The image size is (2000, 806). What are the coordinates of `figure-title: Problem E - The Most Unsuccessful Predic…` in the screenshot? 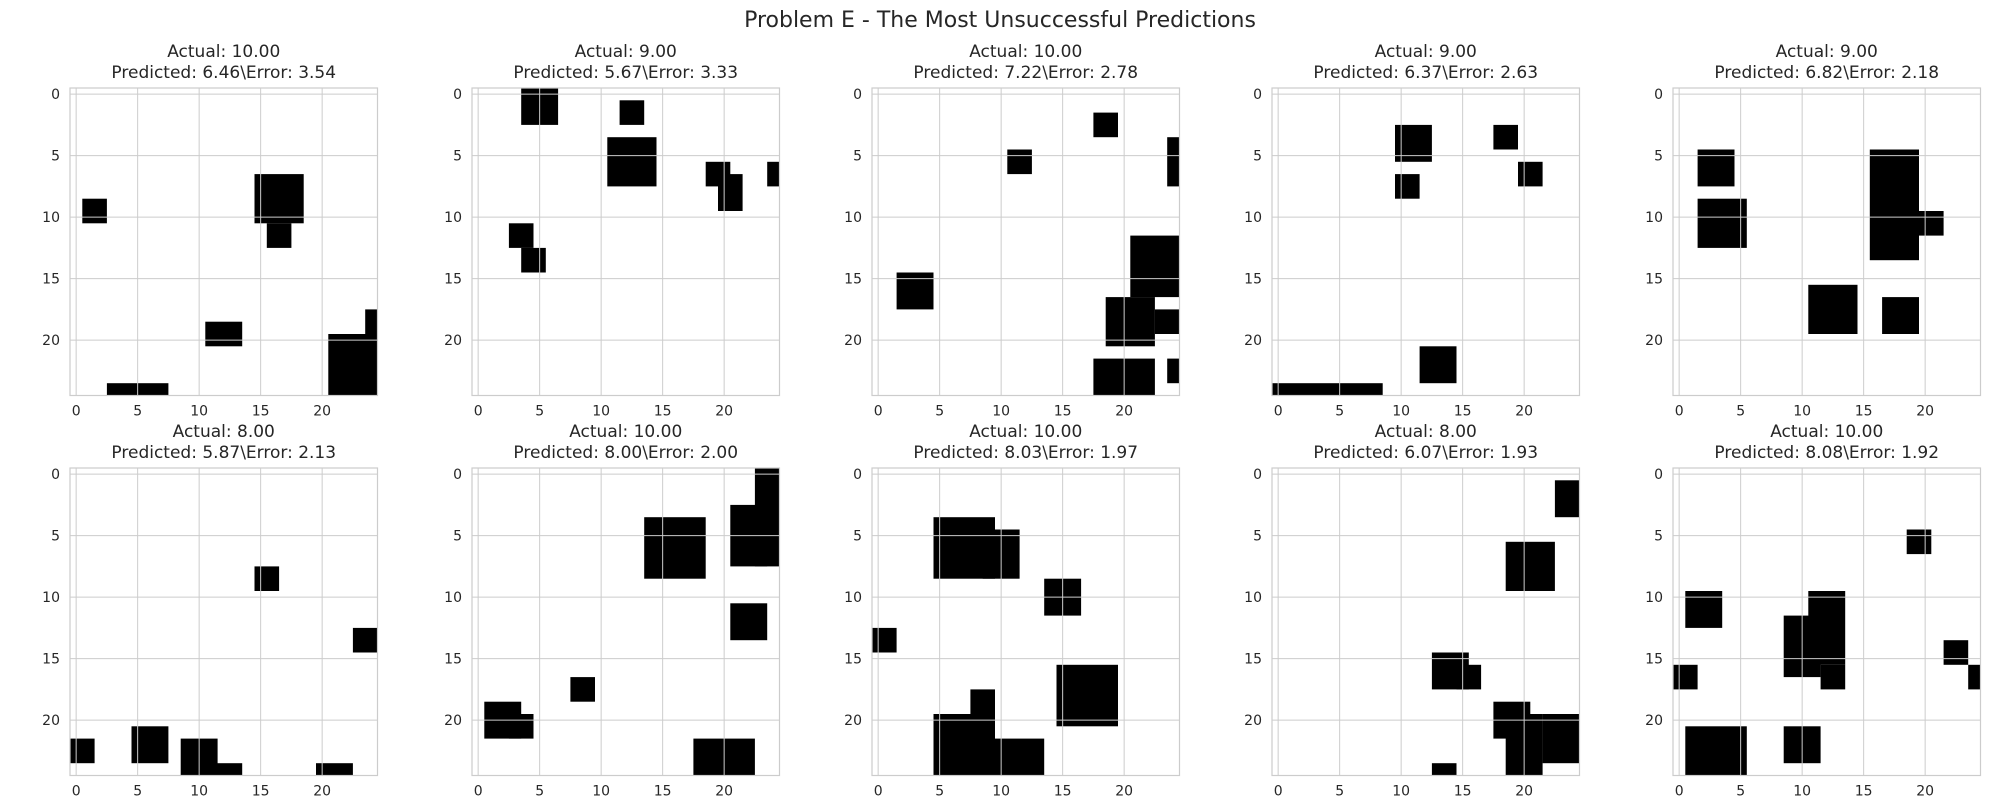 It's located at (1000, 20).